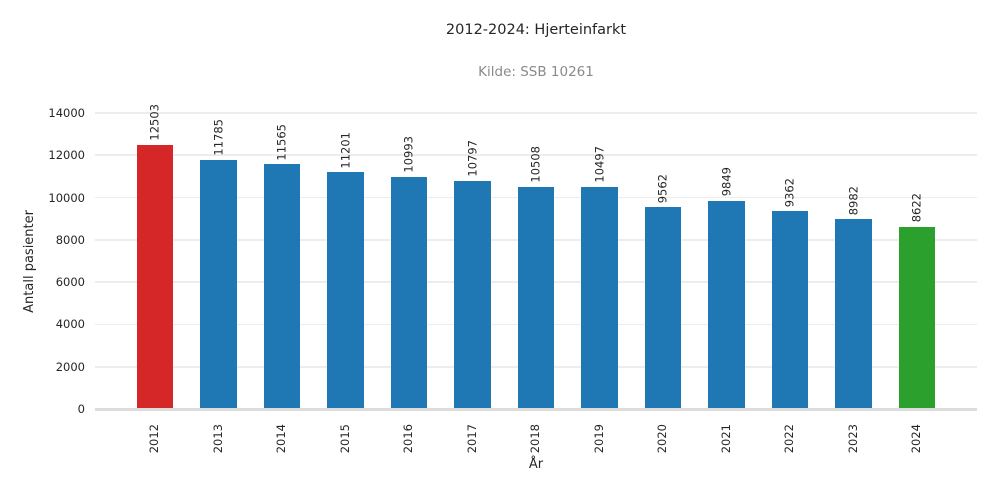  Describe the element at coordinates (217, 137) in the screenshot. I see `bar-value-label-2013: 11785` at that location.